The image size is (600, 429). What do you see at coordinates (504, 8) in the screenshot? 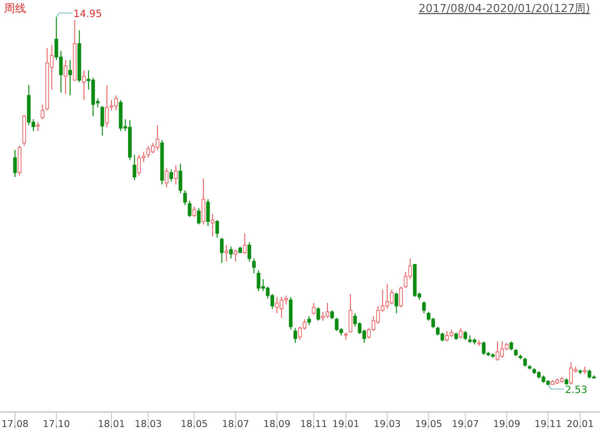
I see `chart-subtitle: 2017/08/04-2020/01/20(127周)` at bounding box center [504, 8].